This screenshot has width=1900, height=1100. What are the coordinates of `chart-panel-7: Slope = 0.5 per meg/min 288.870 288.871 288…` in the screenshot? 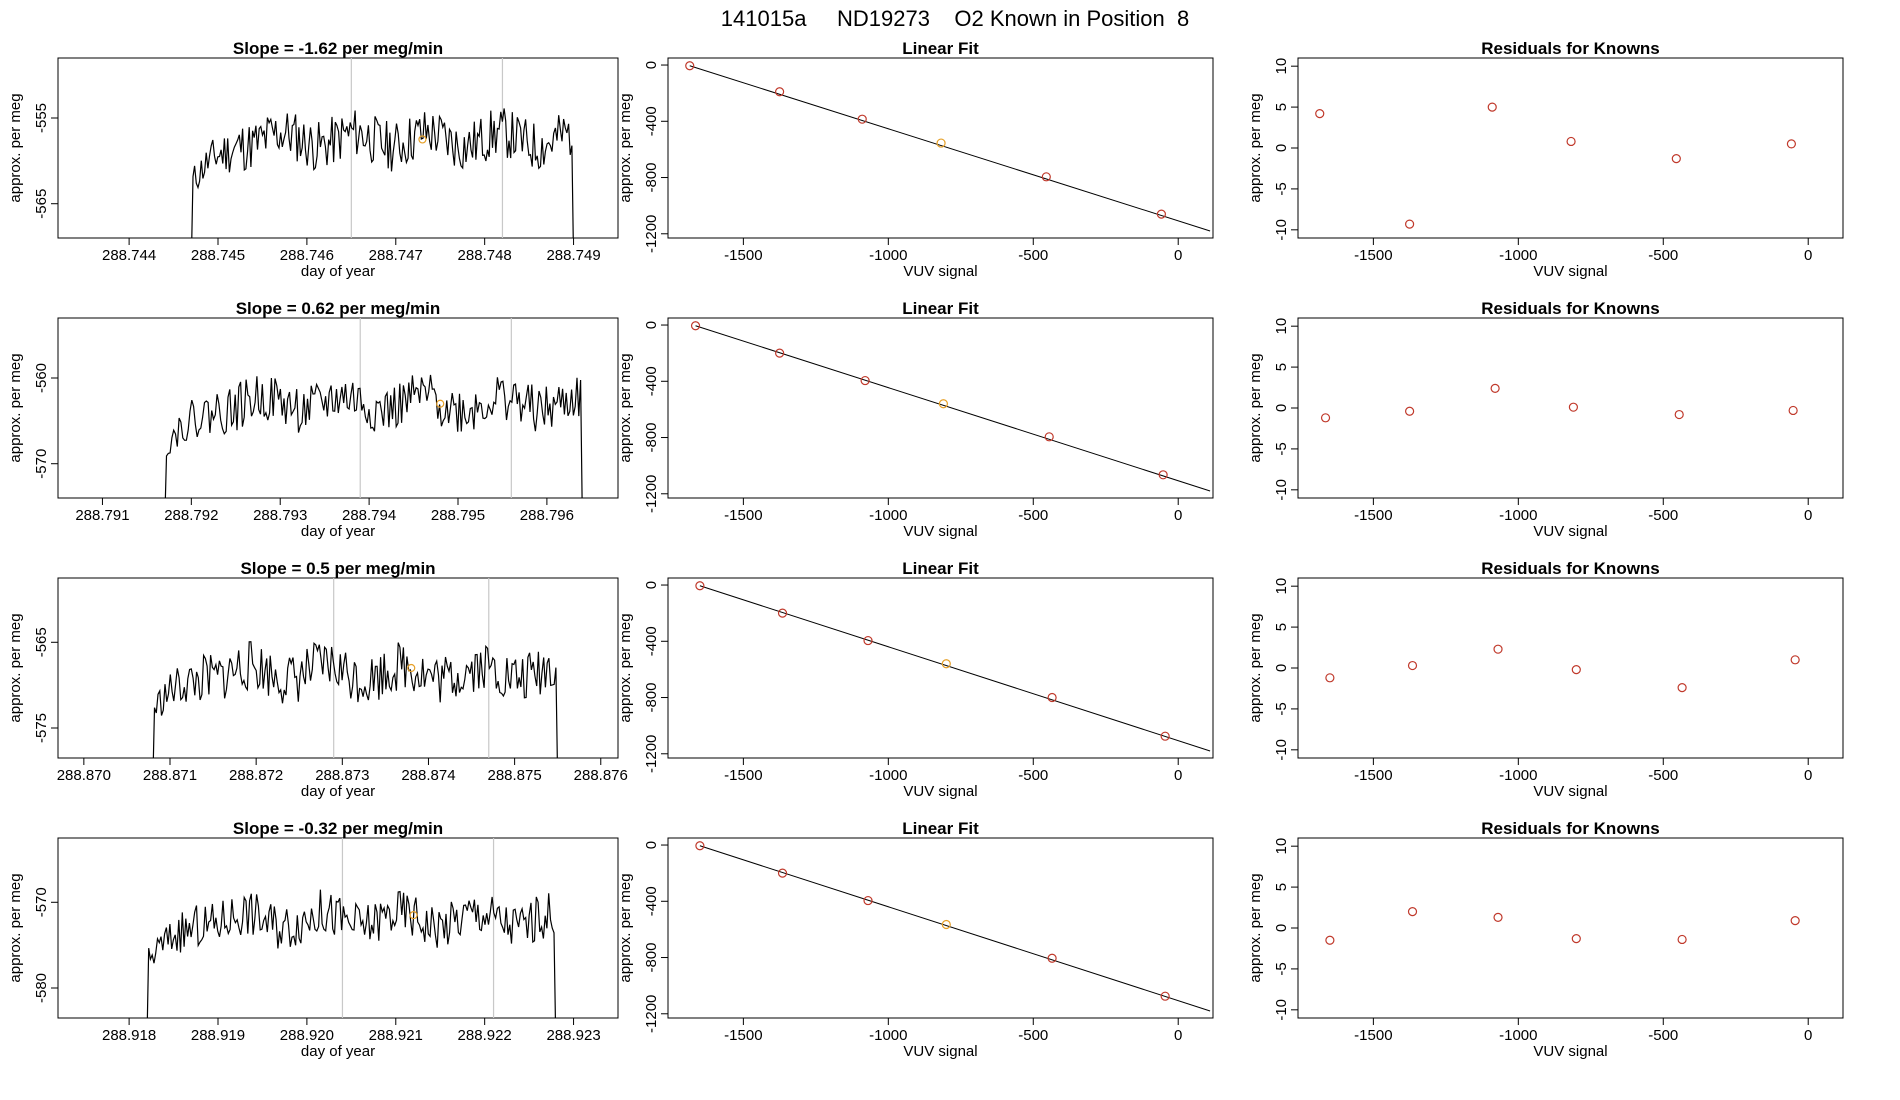 It's located at (317, 679).